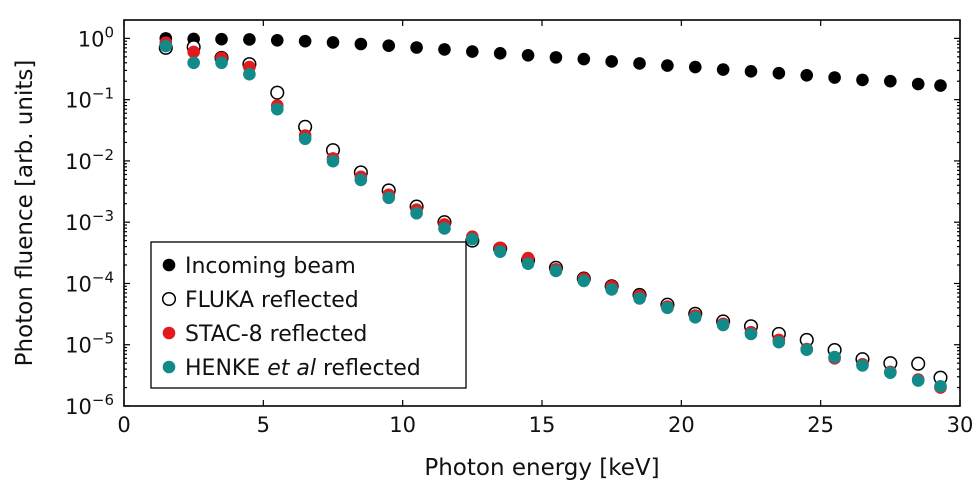  Describe the element at coordinates (25, 213) in the screenshot. I see `y-axis-label: Photon fluence [arb. units]` at that location.